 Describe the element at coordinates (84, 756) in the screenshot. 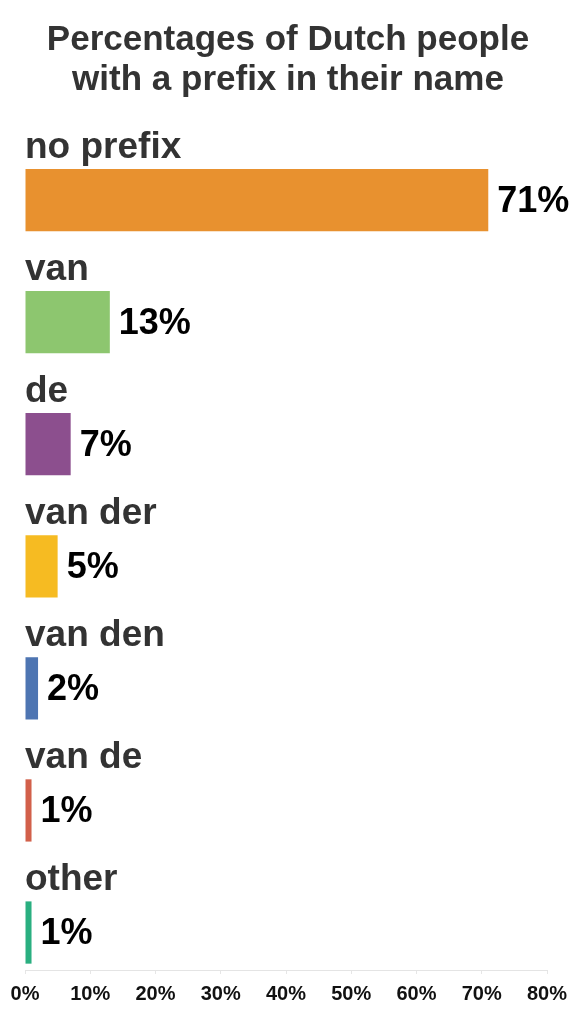

I see `y-tick-label: van de` at that location.